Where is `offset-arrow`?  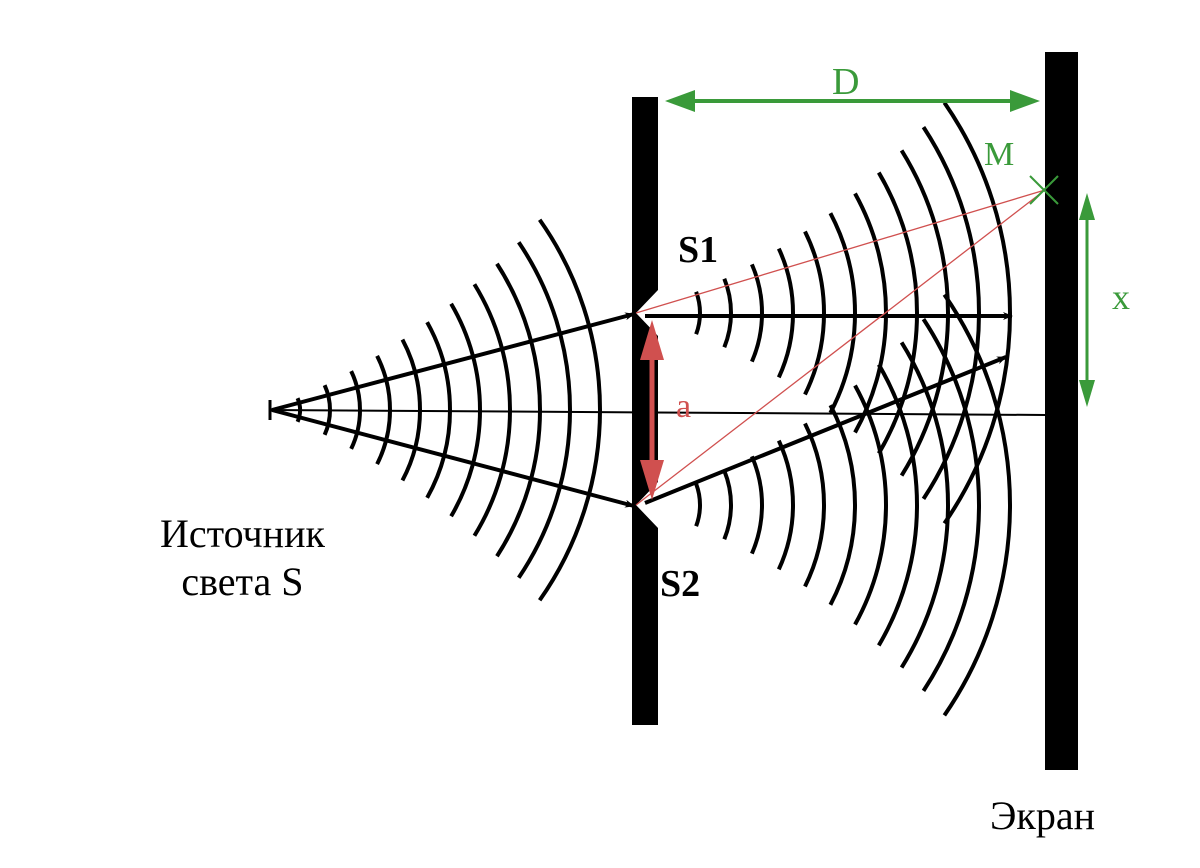
offset-arrow is located at coordinates (1087, 300).